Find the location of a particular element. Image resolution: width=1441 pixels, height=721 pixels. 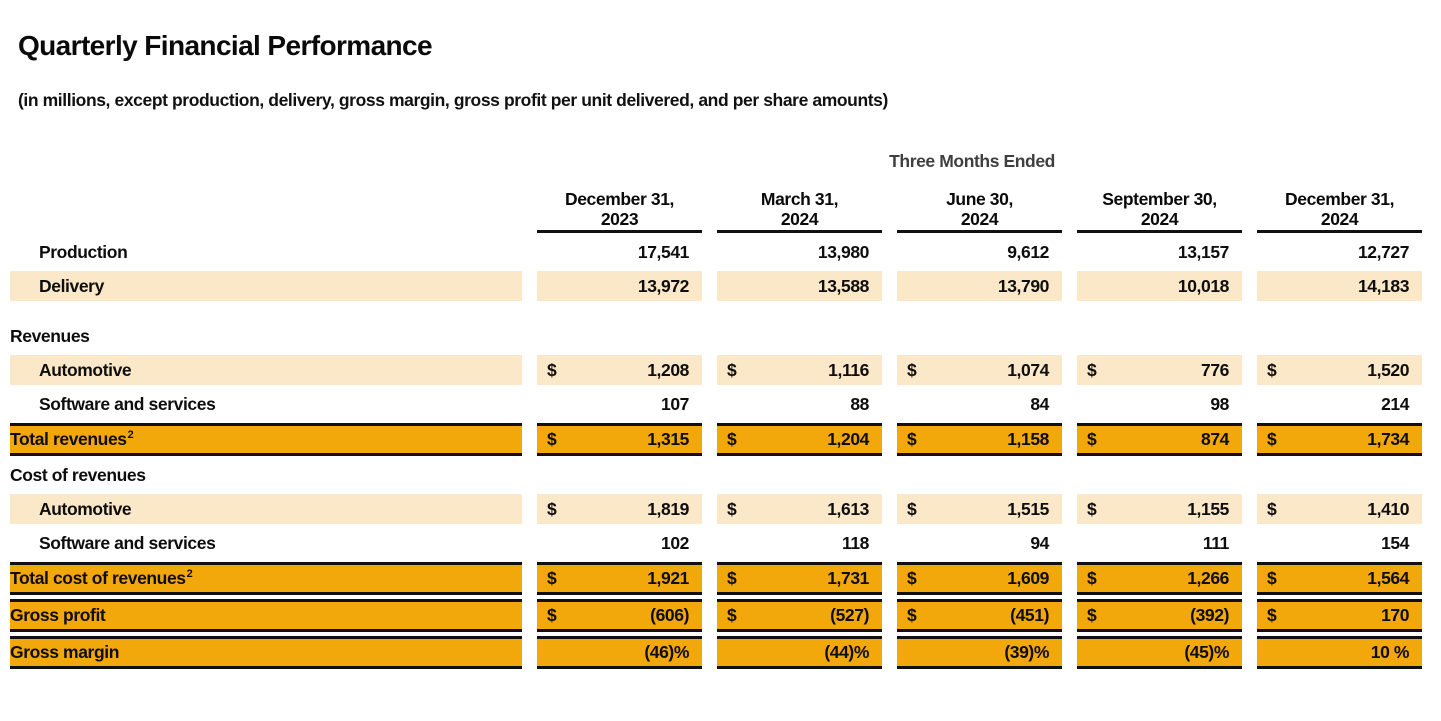

value-cell: 17,541 is located at coordinates (619, 252).